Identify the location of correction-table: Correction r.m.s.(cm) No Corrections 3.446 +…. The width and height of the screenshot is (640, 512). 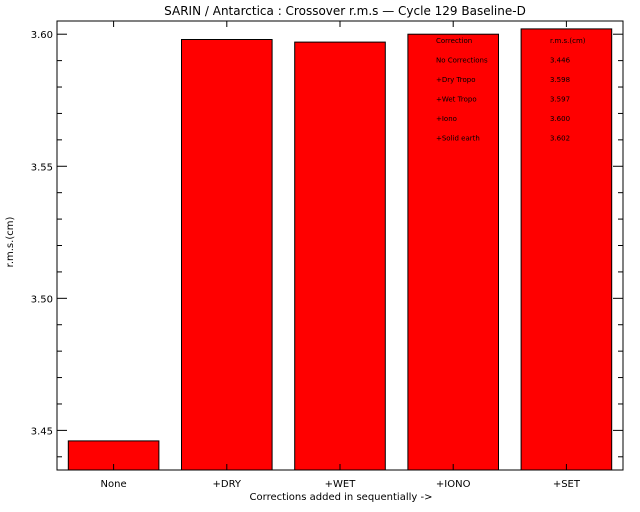
(511, 90).